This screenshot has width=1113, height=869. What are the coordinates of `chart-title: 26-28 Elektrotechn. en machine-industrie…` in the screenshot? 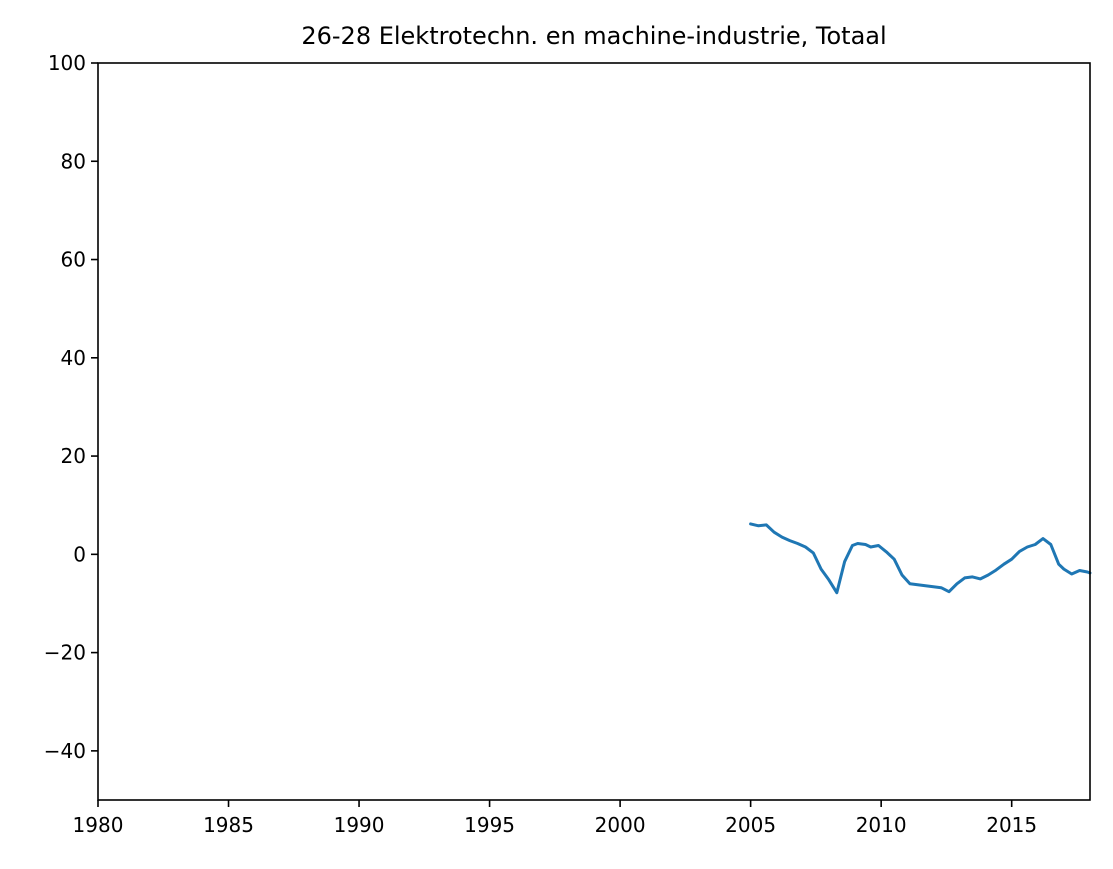 It's located at (593, 36).